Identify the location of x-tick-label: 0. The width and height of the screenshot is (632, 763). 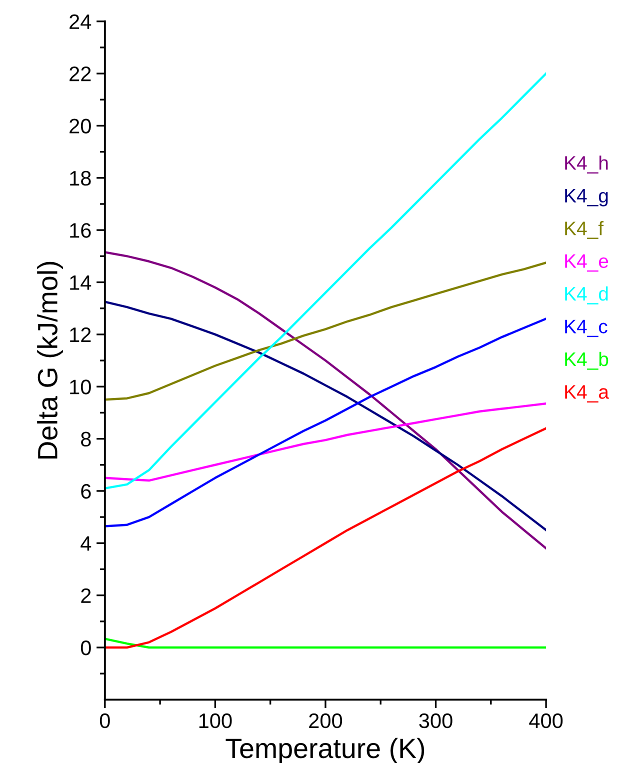
(105, 720).